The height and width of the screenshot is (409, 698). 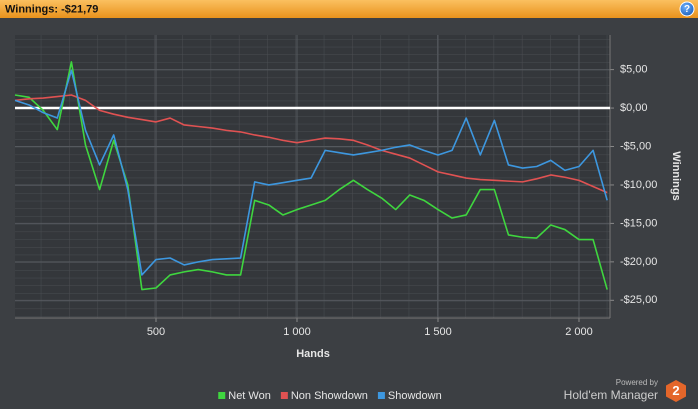 I want to click on logo-label: 2, so click(x=675, y=390).